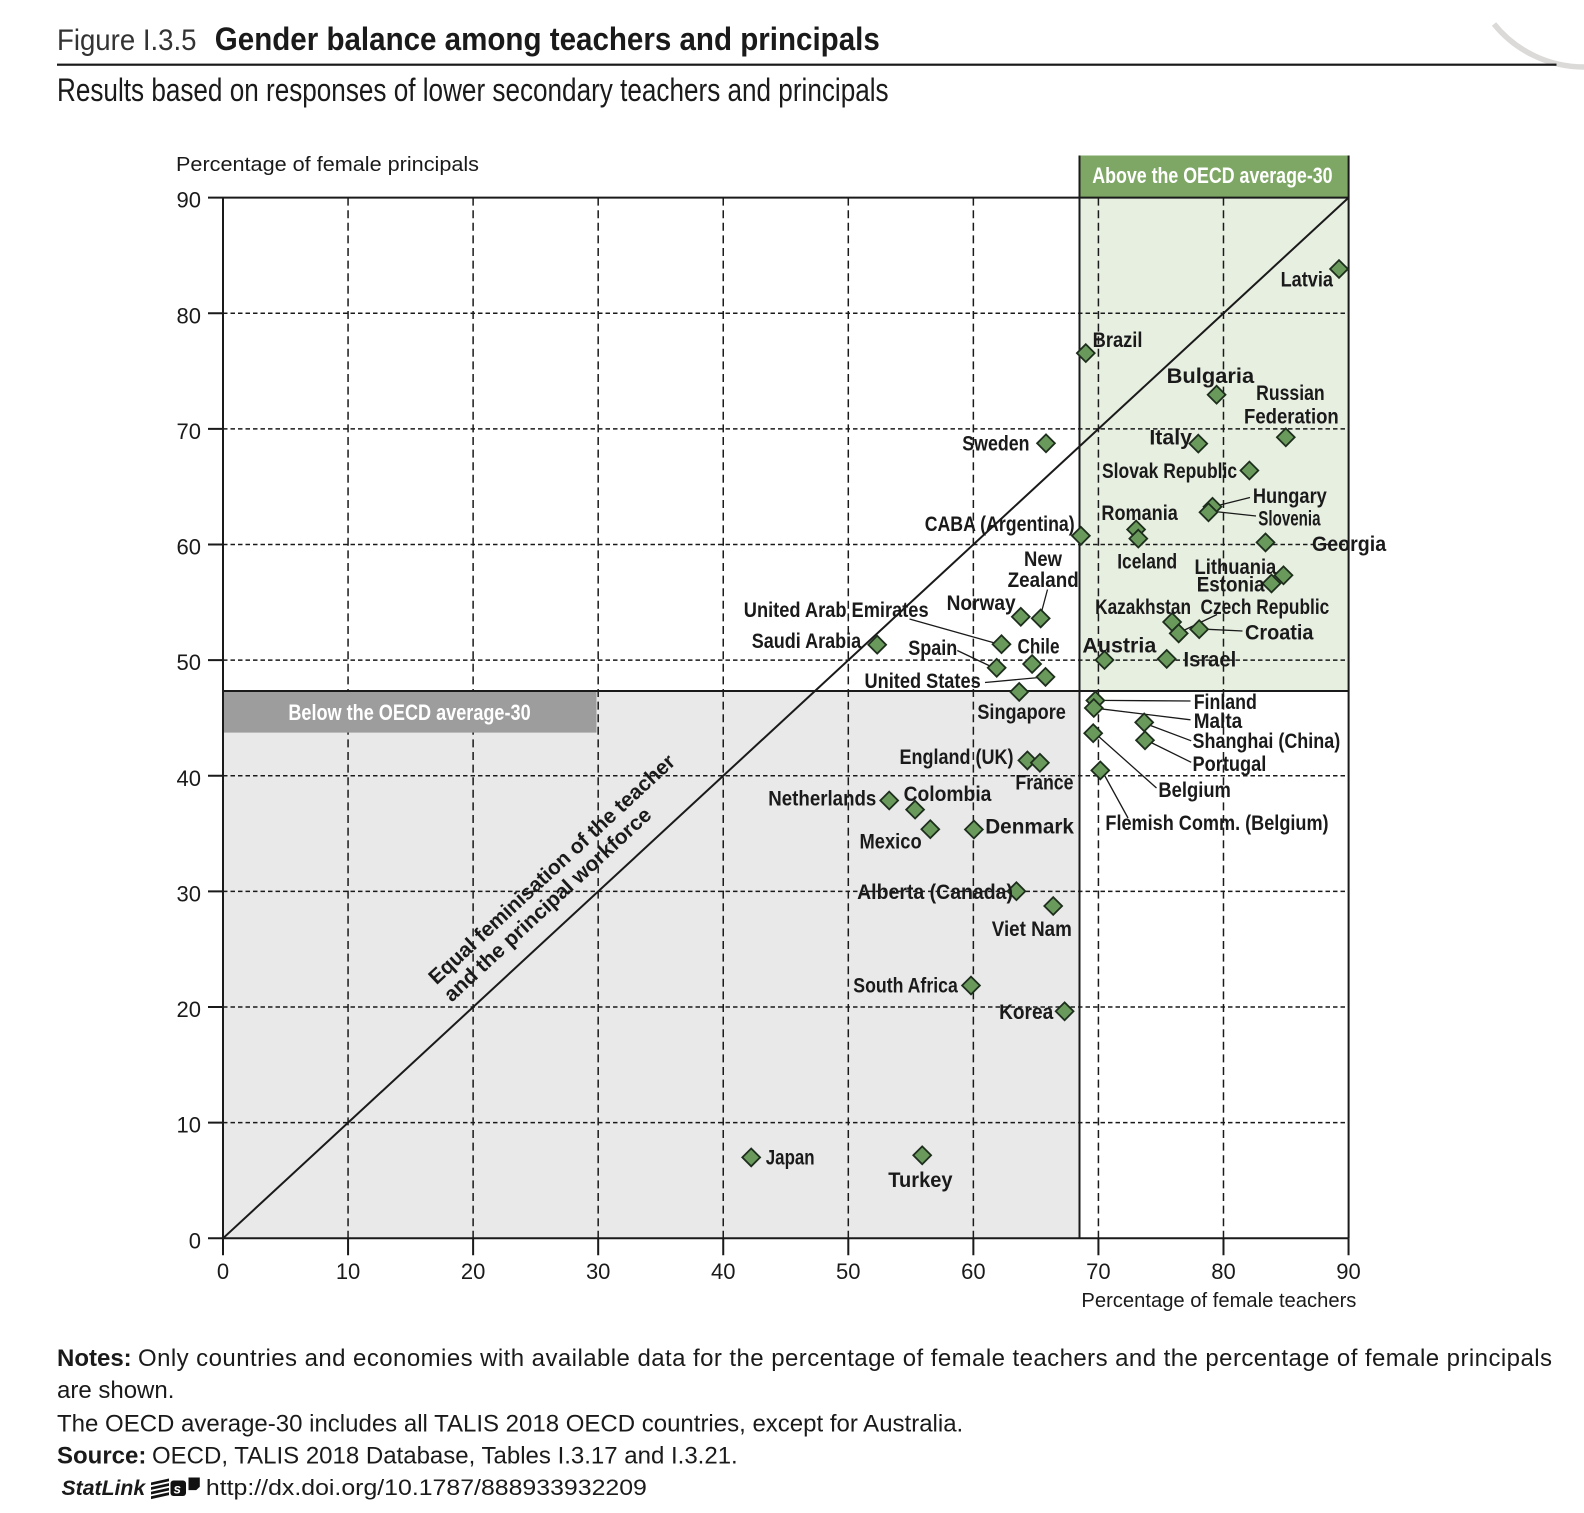 The image size is (1584, 1513). Describe the element at coordinates (1349, 544) in the screenshot. I see `svg-text: Georgia` at that location.